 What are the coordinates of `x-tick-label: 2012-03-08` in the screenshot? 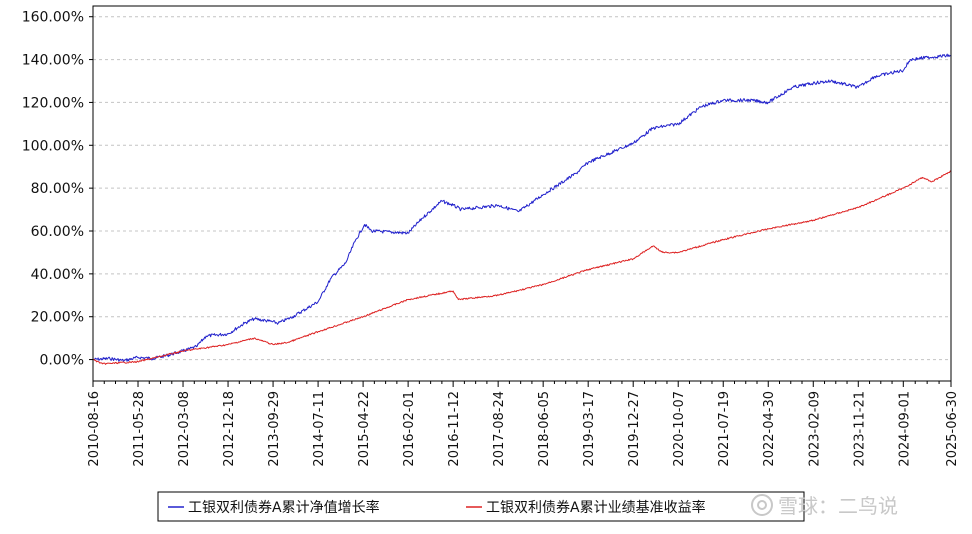 It's located at (184, 429).